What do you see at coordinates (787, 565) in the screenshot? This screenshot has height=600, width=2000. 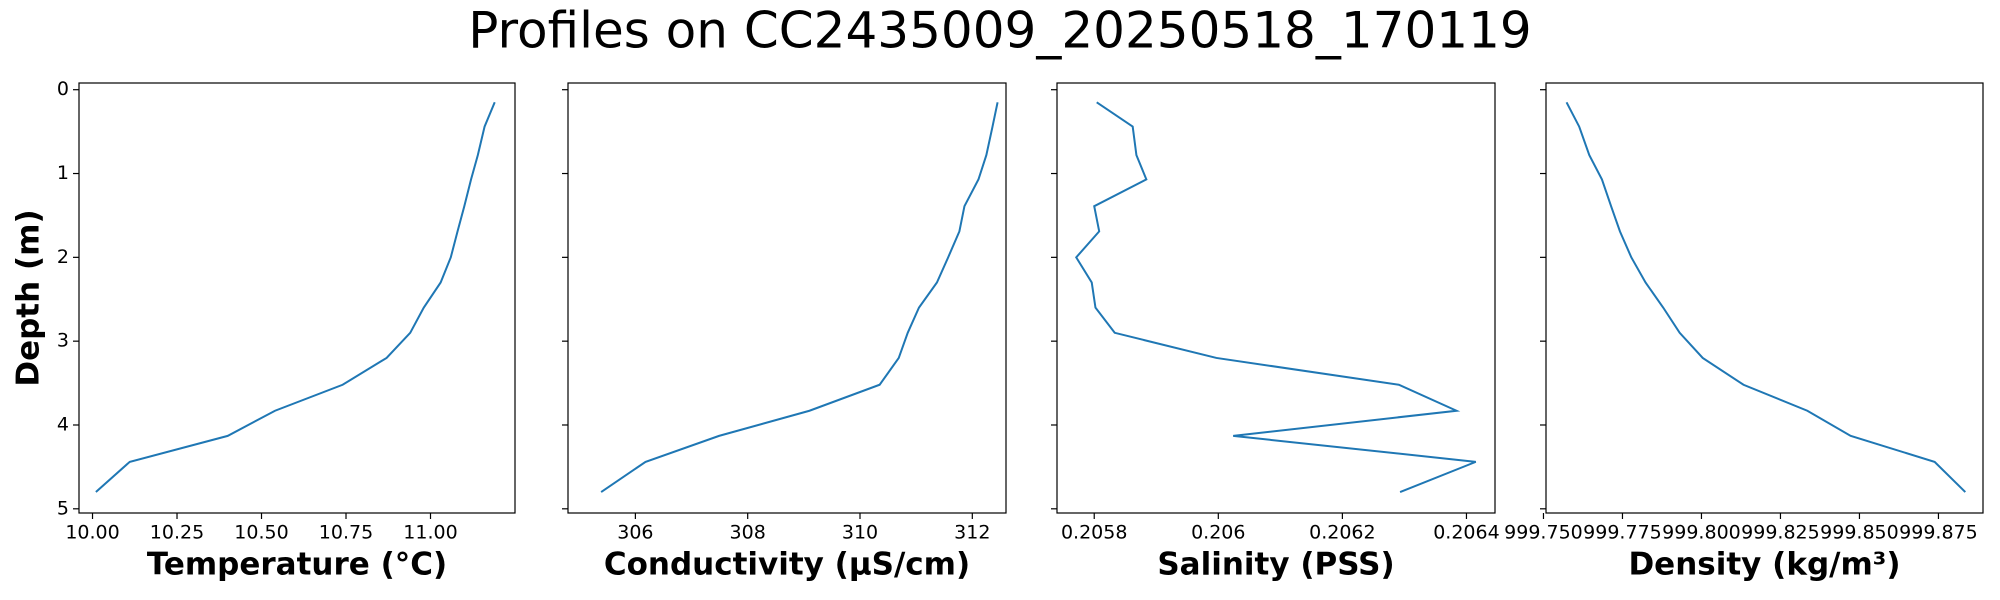 I see `x-axis-label: Conductivity (µS/cm)` at bounding box center [787, 565].